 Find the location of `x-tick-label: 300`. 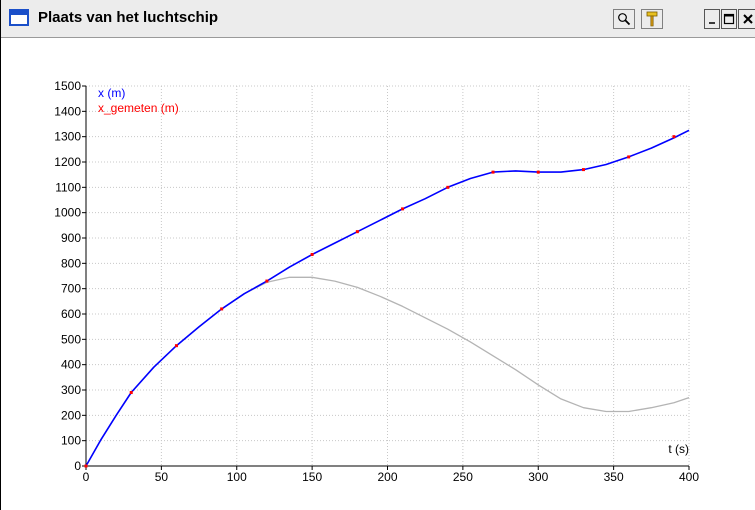

x-tick-label: 300 is located at coordinates (538, 477).